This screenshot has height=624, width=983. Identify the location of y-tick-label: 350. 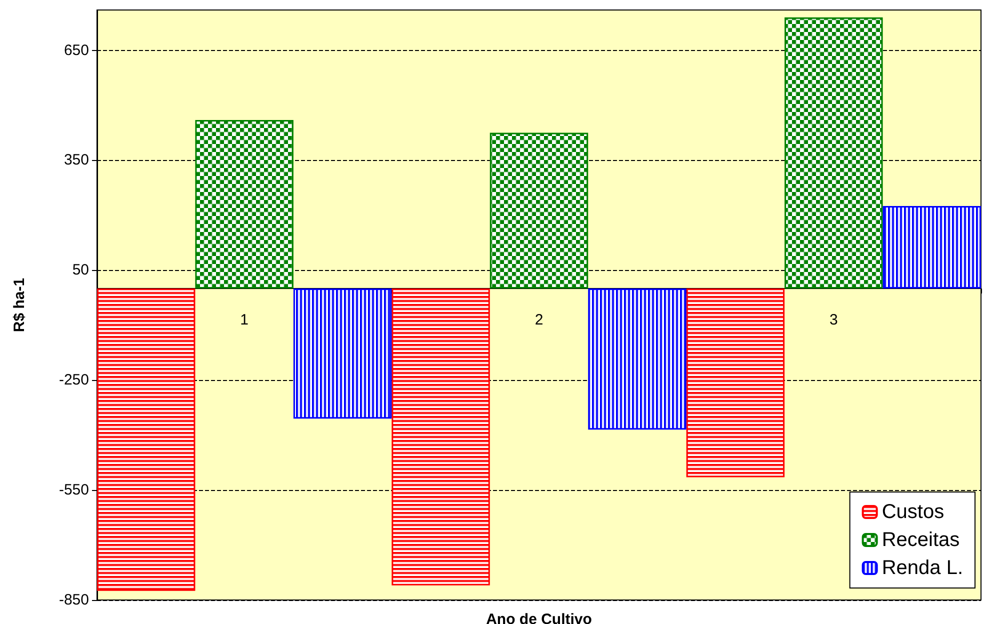
(76, 160).